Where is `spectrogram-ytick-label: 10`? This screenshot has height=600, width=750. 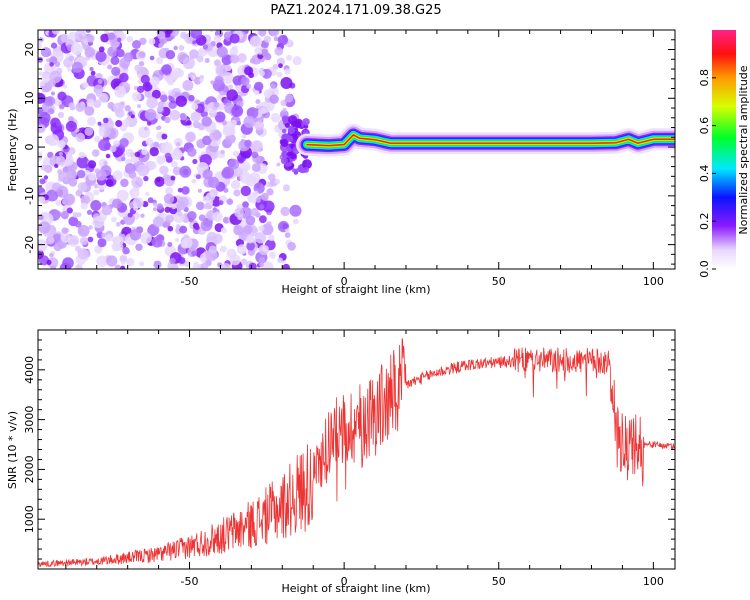
spectrogram-ytick-label: 10 is located at coordinates (29, 98).